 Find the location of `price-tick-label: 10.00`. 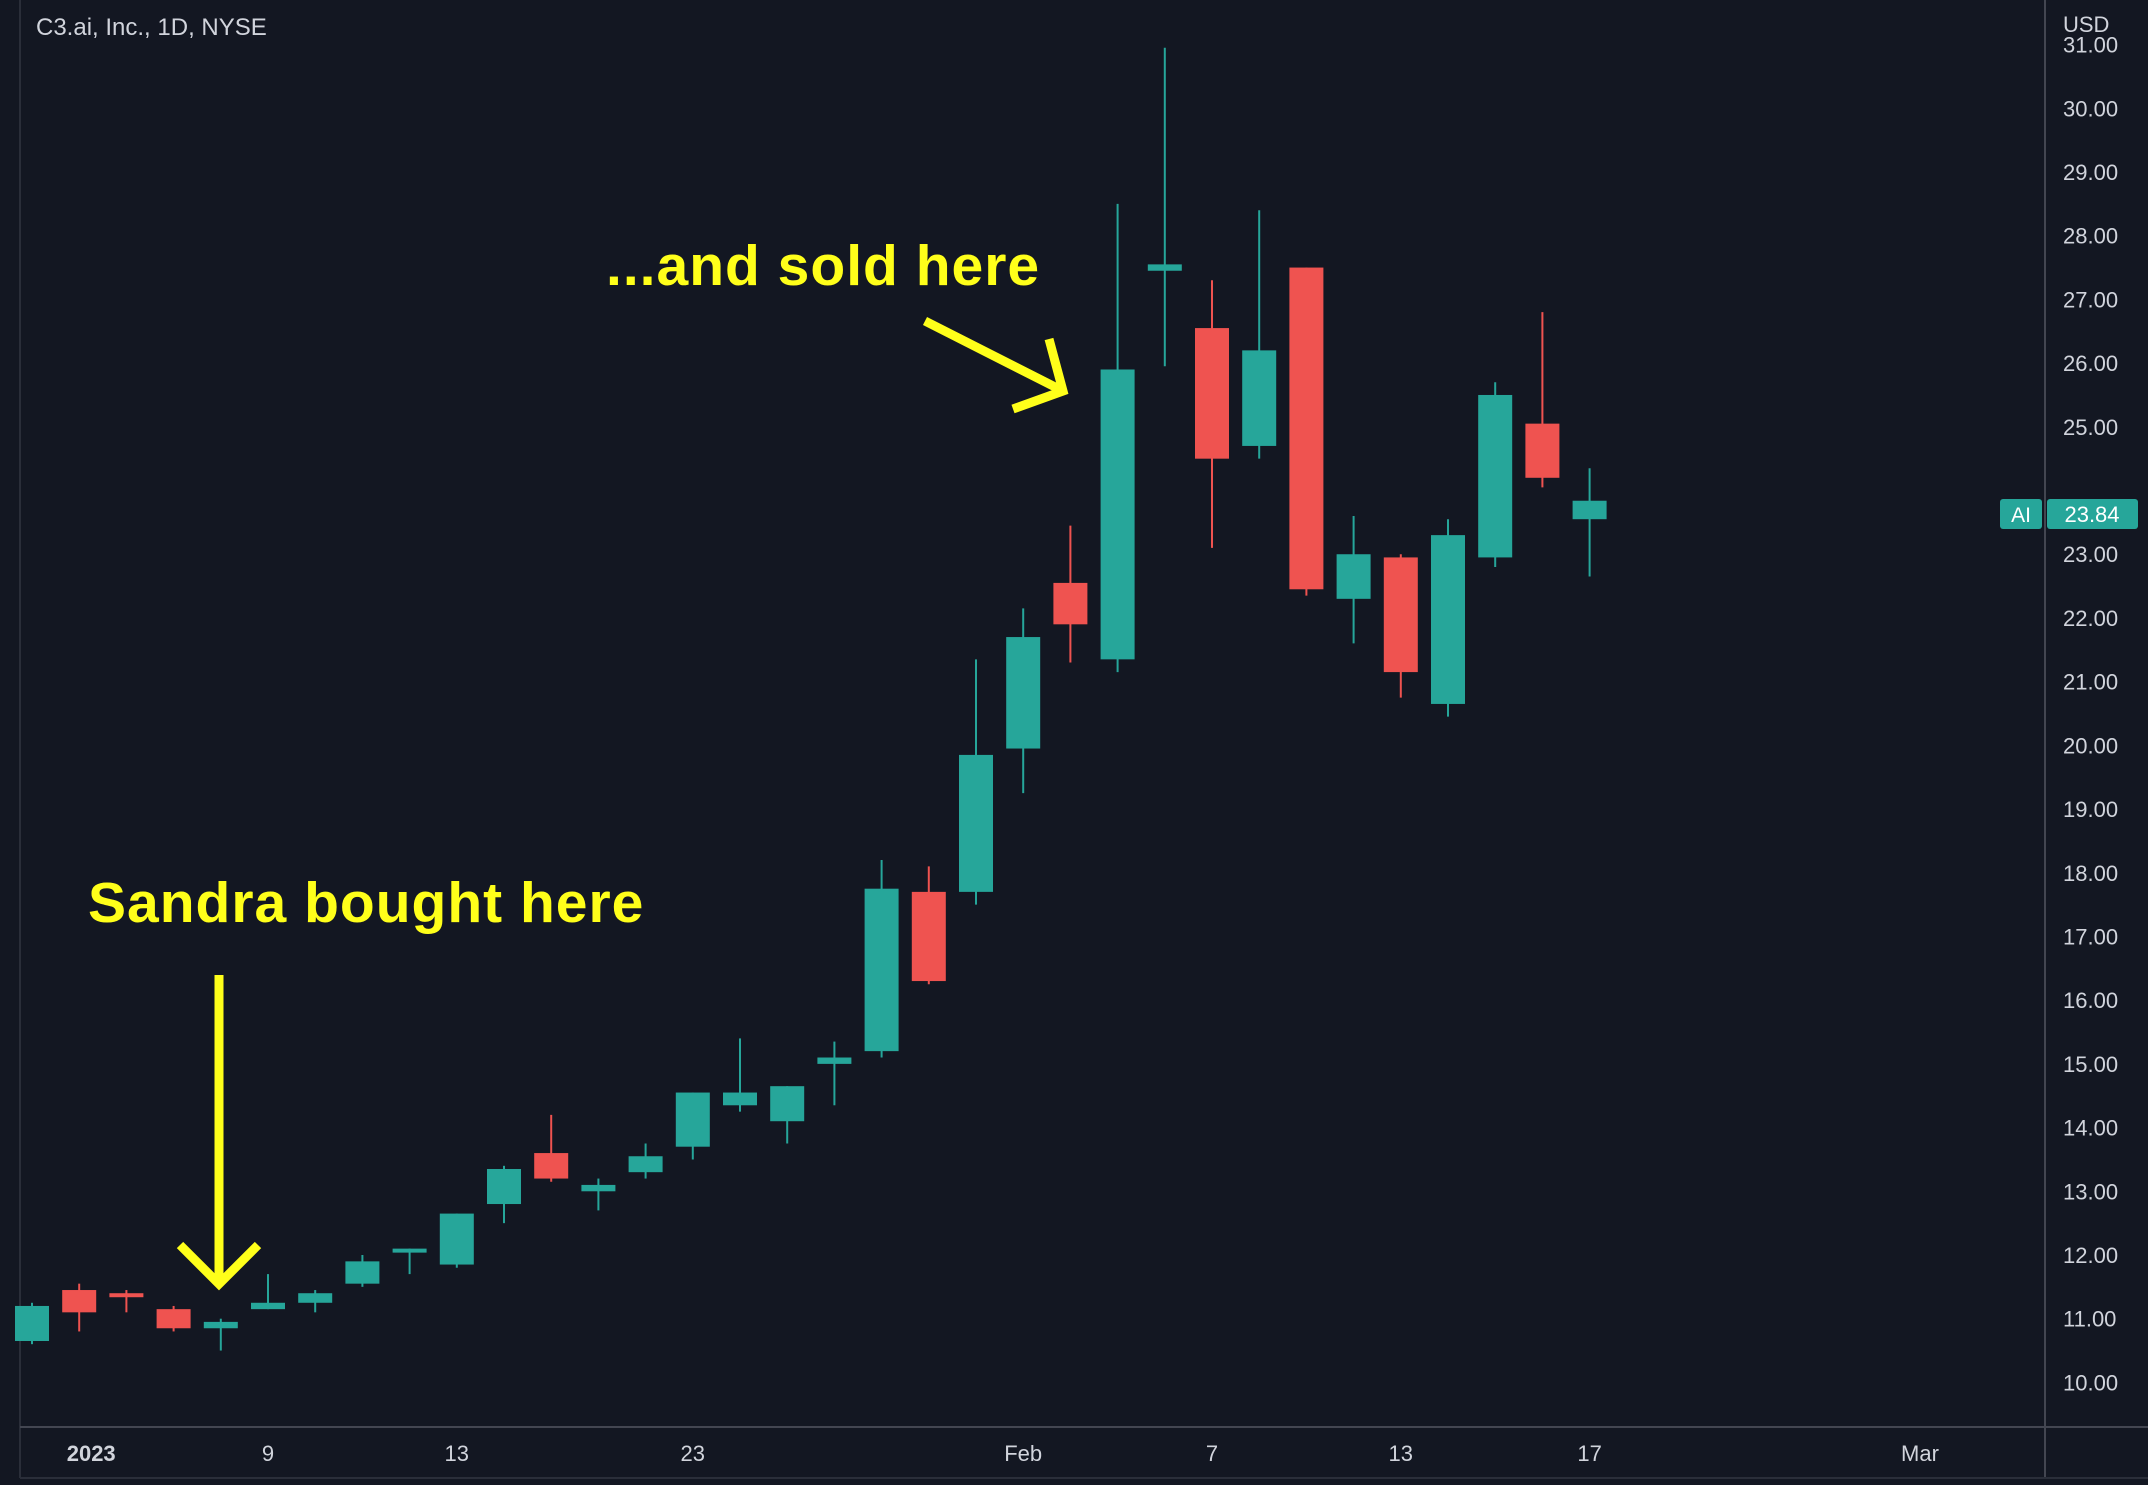

price-tick-label: 10.00 is located at coordinates (2090, 1382).